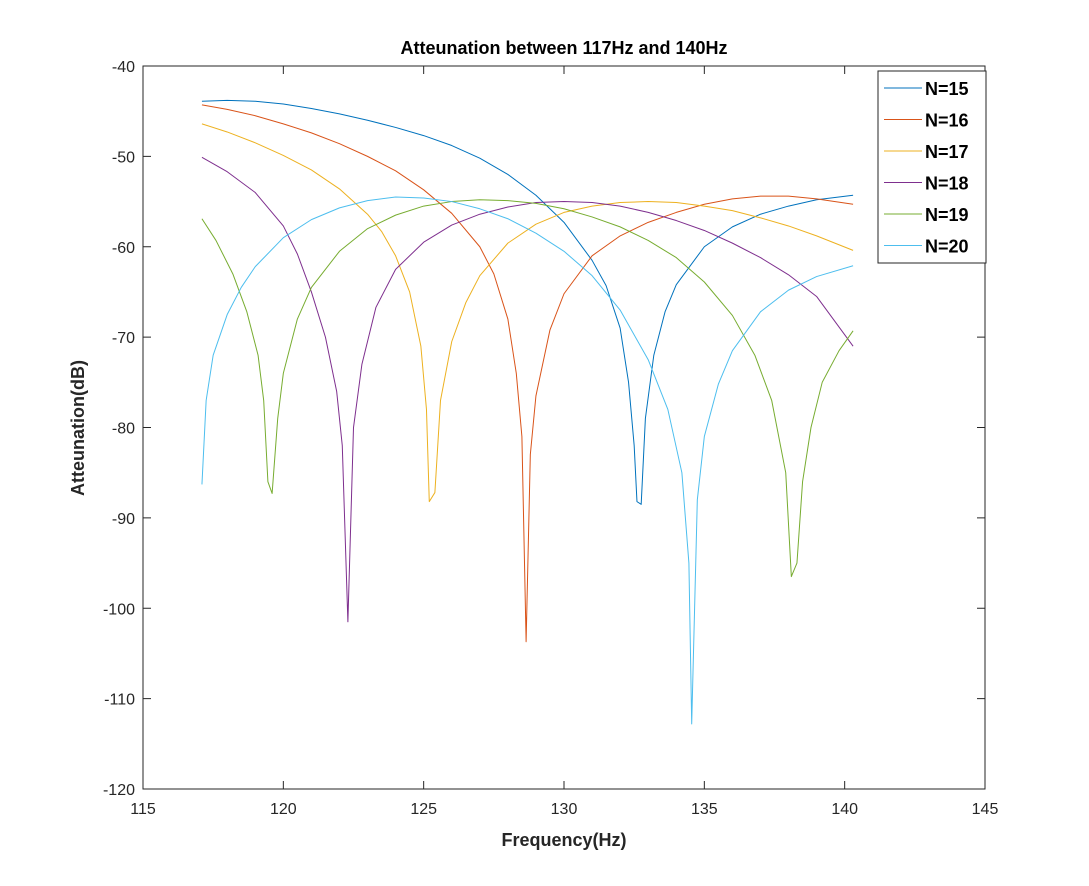 Image resolution: width=1089 pixels, height=886 pixels. Describe the element at coordinates (119, 790) in the screenshot. I see `y-tick-label: -120` at that location.